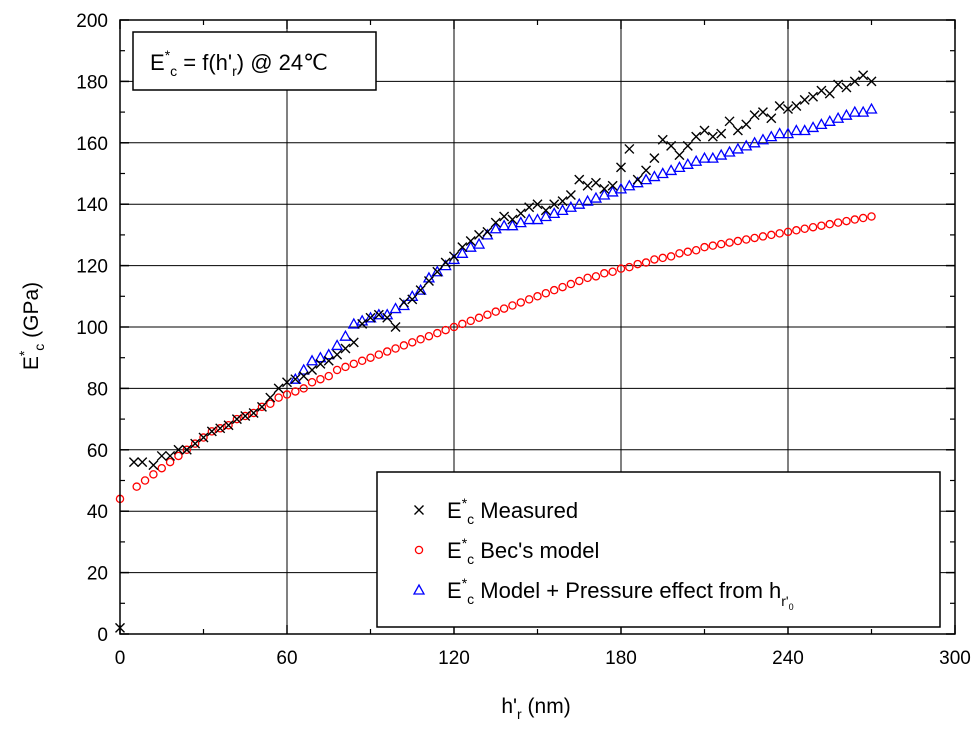 This screenshot has width=976, height=731. Describe the element at coordinates (97, 451) in the screenshot. I see `y-tick-label: 60` at that location.